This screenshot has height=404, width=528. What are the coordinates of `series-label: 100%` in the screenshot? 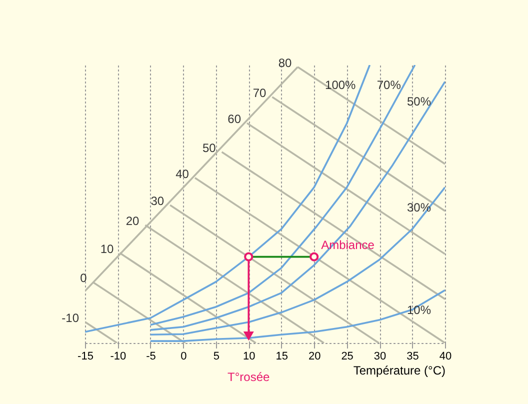 It's located at (340, 85).